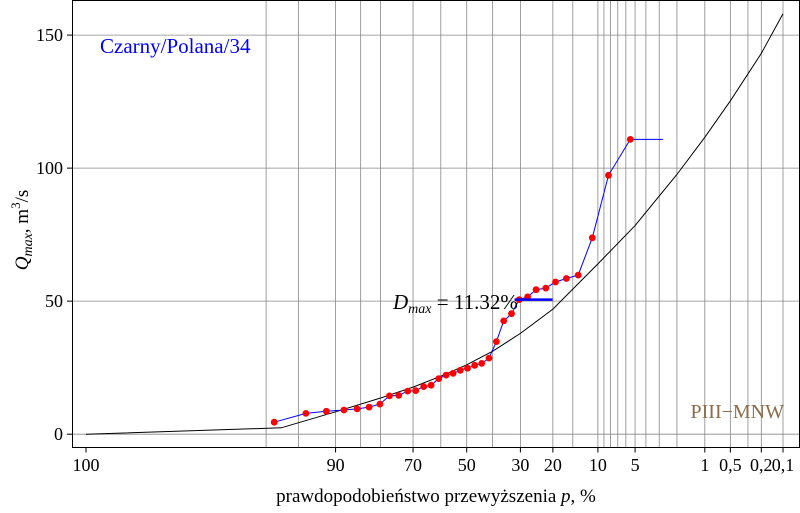 This screenshot has width=800, height=513. I want to click on x-axis-unit: , %, so click(584, 496).